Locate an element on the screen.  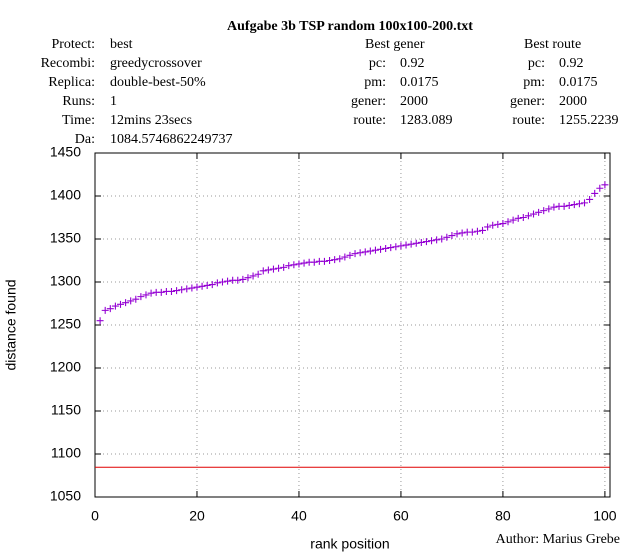
info-label: Recombi: is located at coordinates (68, 63).